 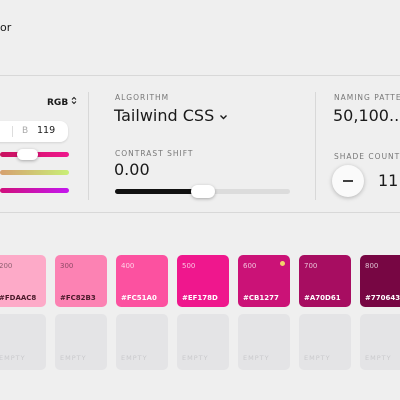 I want to click on swatch: 800 #770643, so click(x=380, y=281).